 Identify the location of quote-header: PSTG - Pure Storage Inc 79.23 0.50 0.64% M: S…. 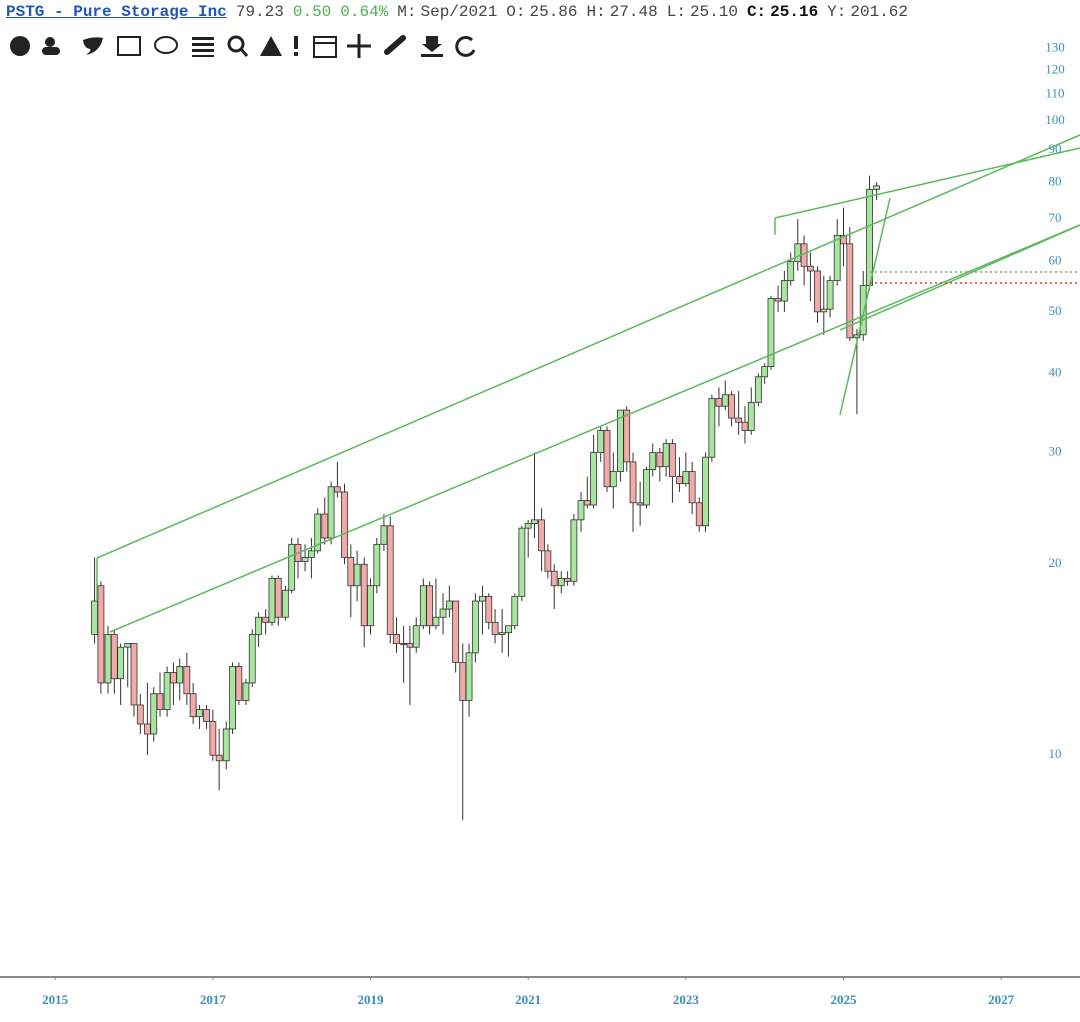
(466, 12).